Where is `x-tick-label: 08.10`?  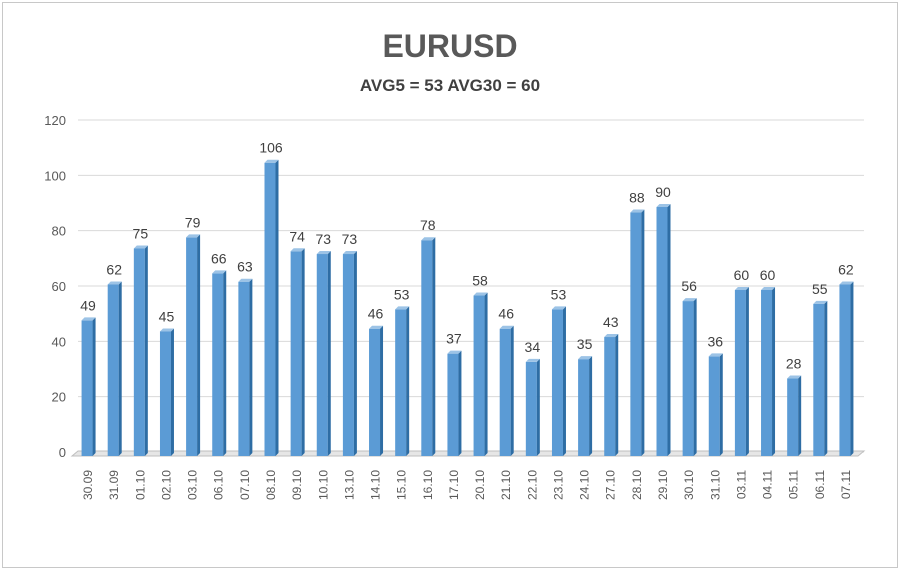 x-tick-label: 08.10 is located at coordinates (271, 485).